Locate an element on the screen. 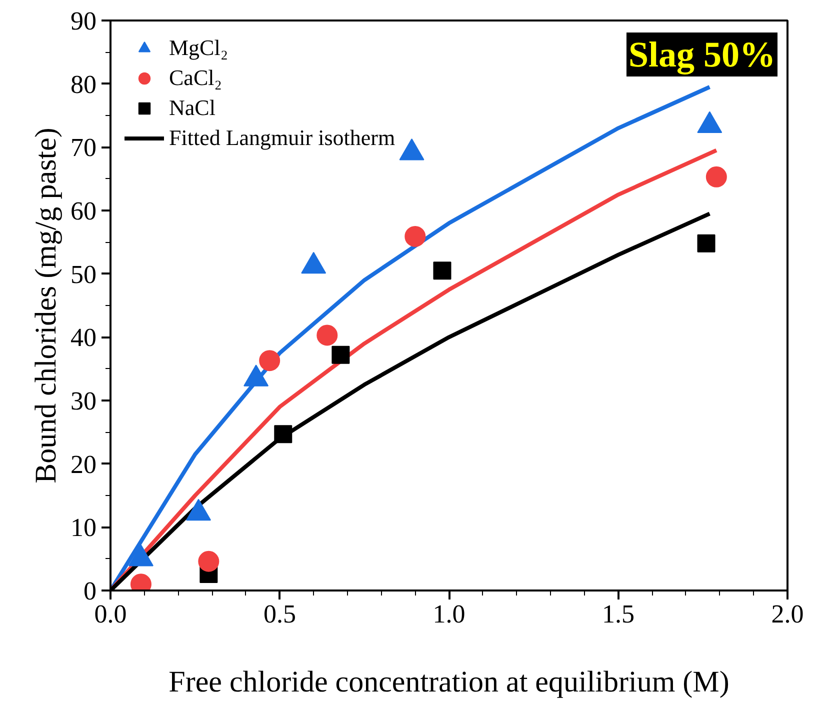 Image resolution: width=827 pixels, height=701 pixels. y-axis-title: Bound chlorides (mg/g paste) is located at coordinates (46, 306).